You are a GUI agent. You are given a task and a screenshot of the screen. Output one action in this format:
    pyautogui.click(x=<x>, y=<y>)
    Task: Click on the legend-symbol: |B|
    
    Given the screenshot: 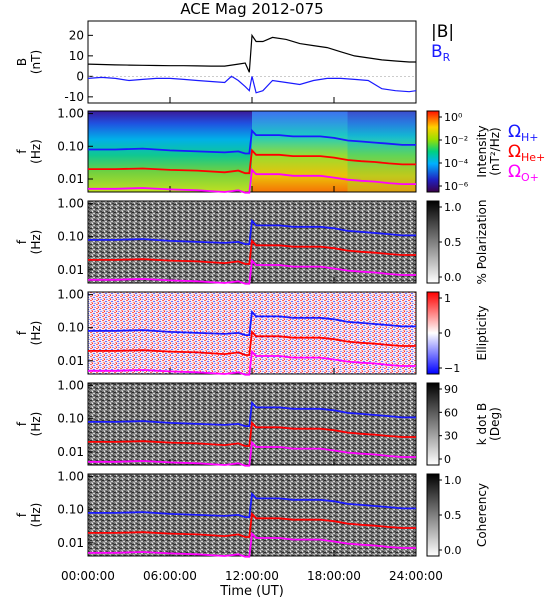 What is the action you would take?
    pyautogui.click(x=442, y=32)
    